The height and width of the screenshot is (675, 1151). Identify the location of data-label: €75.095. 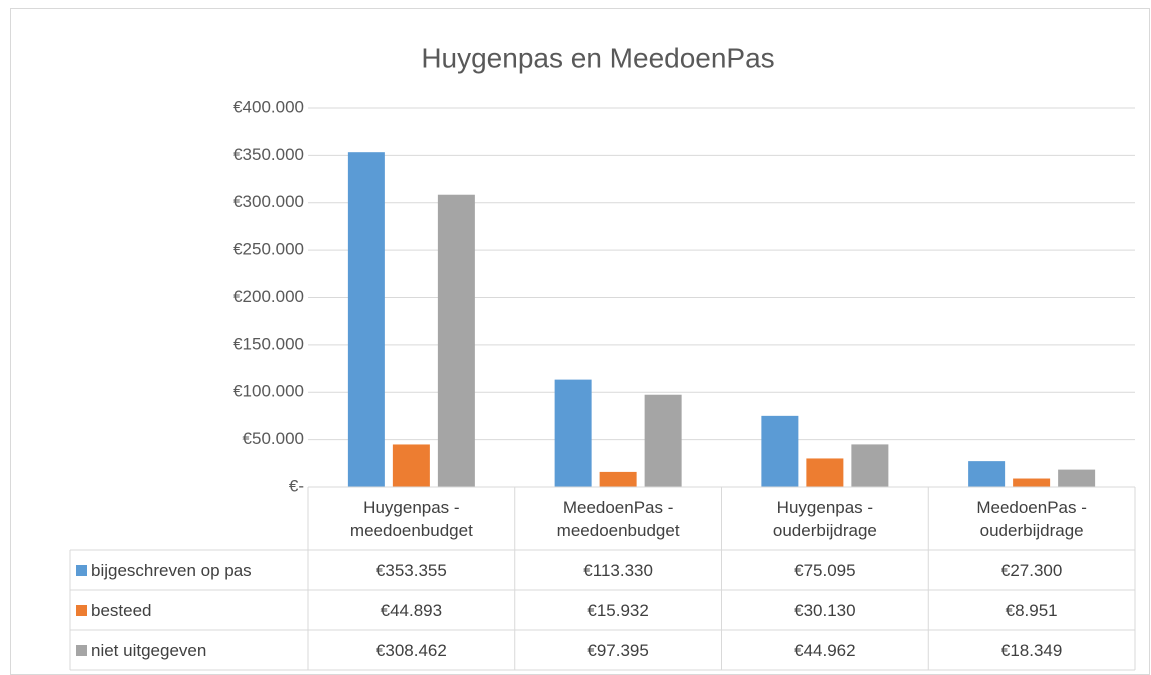
(825, 570).